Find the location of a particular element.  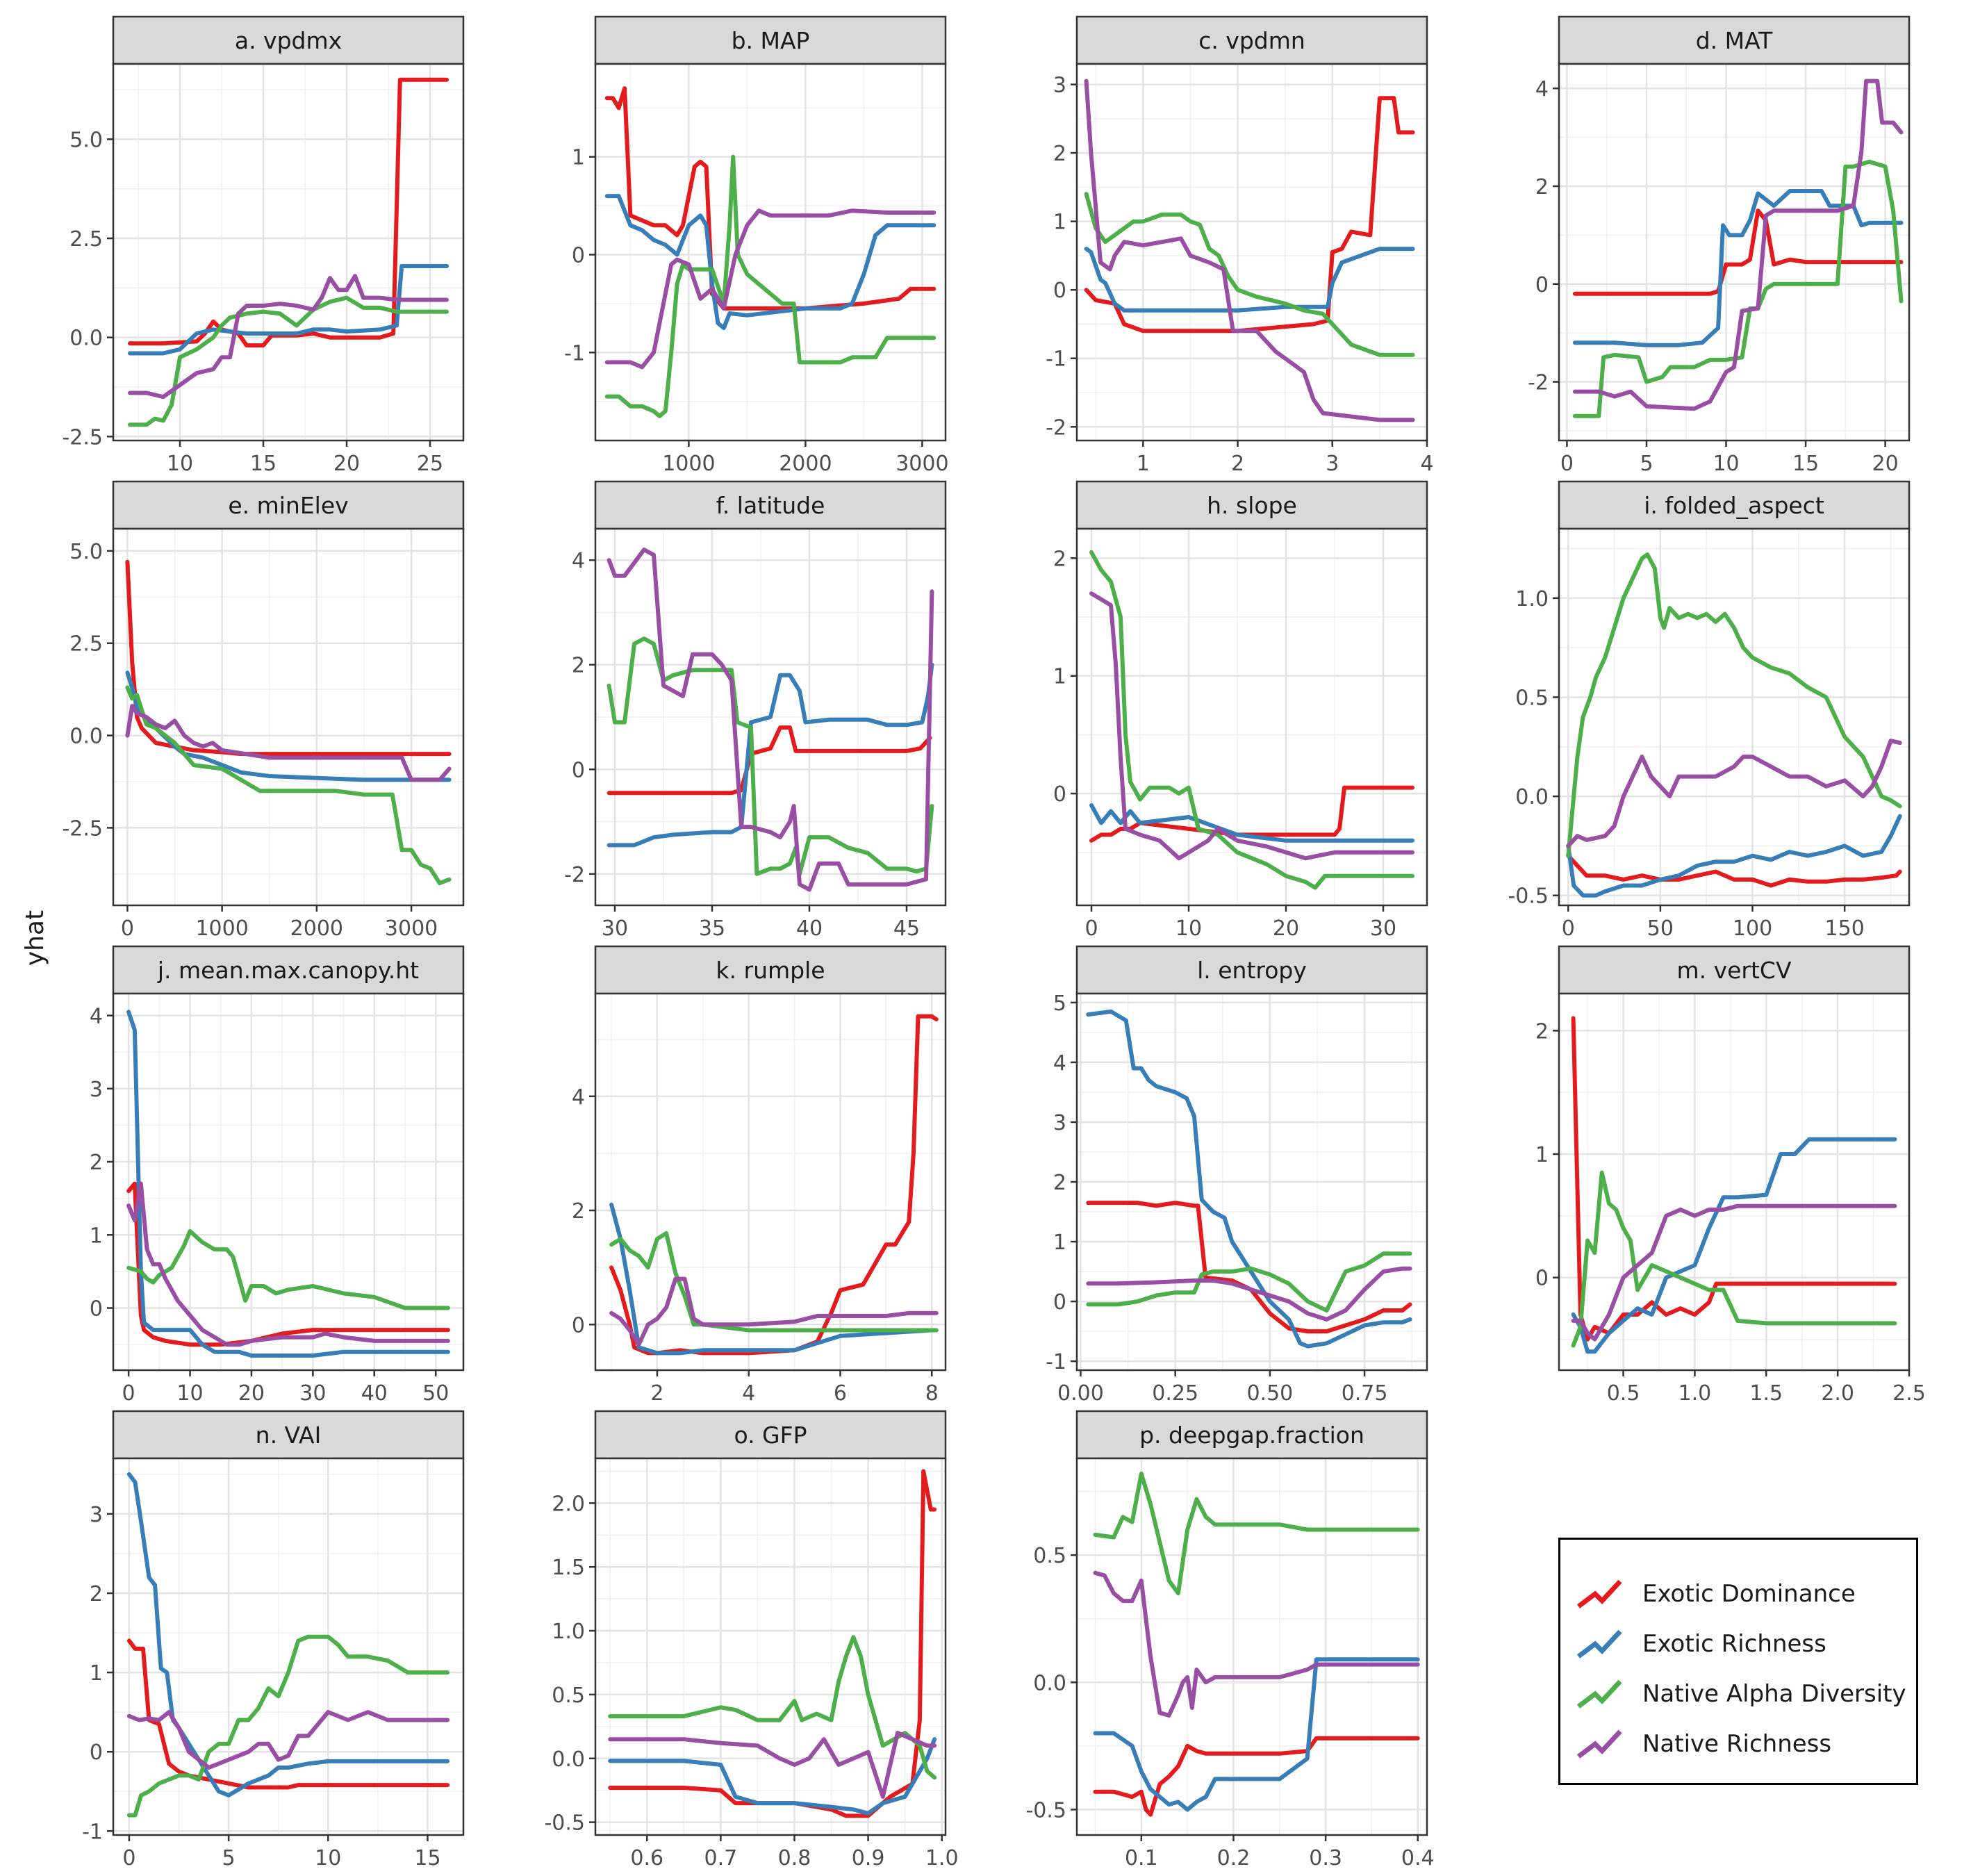

legend-label: Exotic Dominance is located at coordinates (1749, 1594).